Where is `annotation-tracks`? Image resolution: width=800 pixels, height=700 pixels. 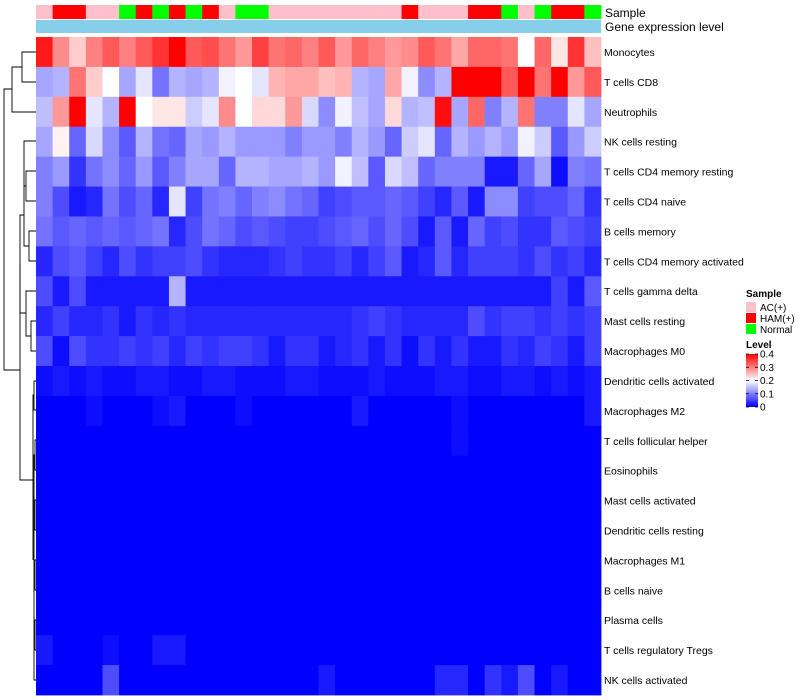 annotation-tracks is located at coordinates (319, 19).